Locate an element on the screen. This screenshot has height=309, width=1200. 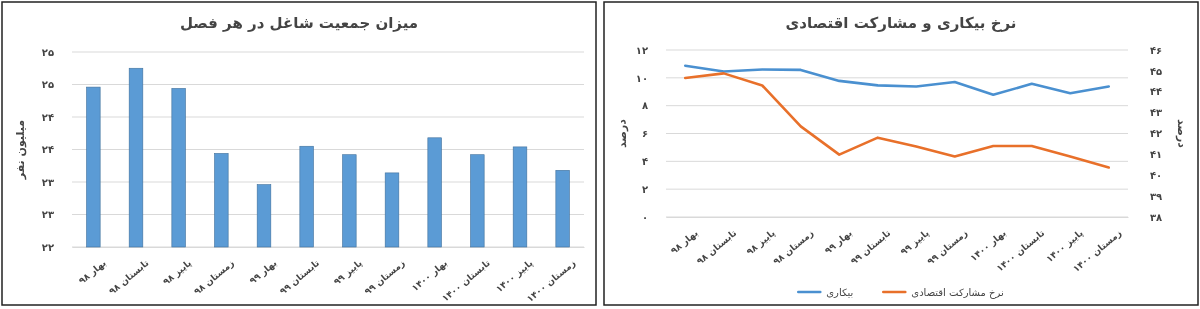
x-tick-label: زمستان ۹۹ is located at coordinates (385, 277).